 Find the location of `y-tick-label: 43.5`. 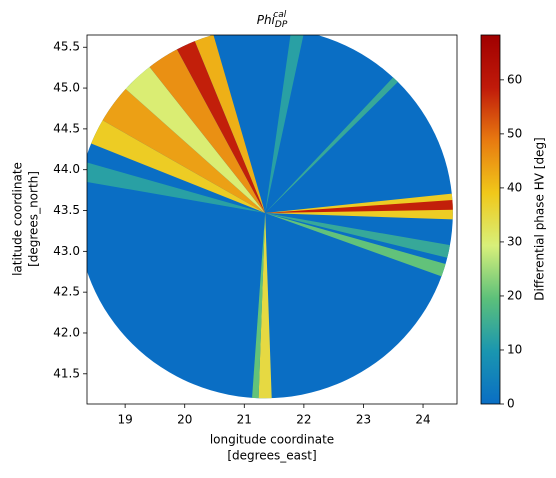

y-tick-label: 43.5 is located at coordinates (66, 210).